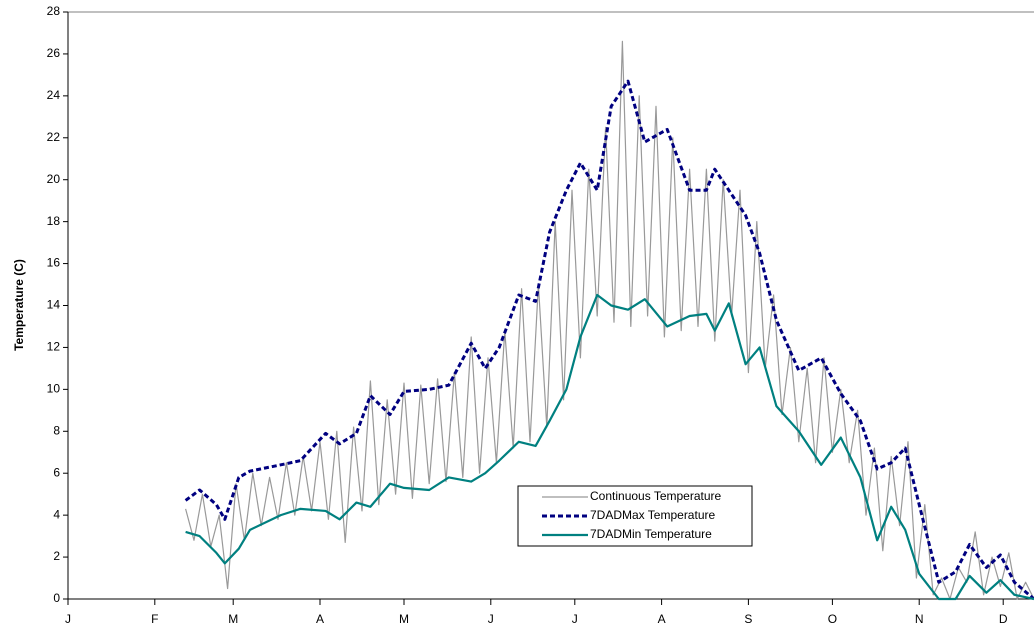 The width and height of the screenshot is (1034, 641). I want to click on y-tick-label: 16, so click(54, 263).